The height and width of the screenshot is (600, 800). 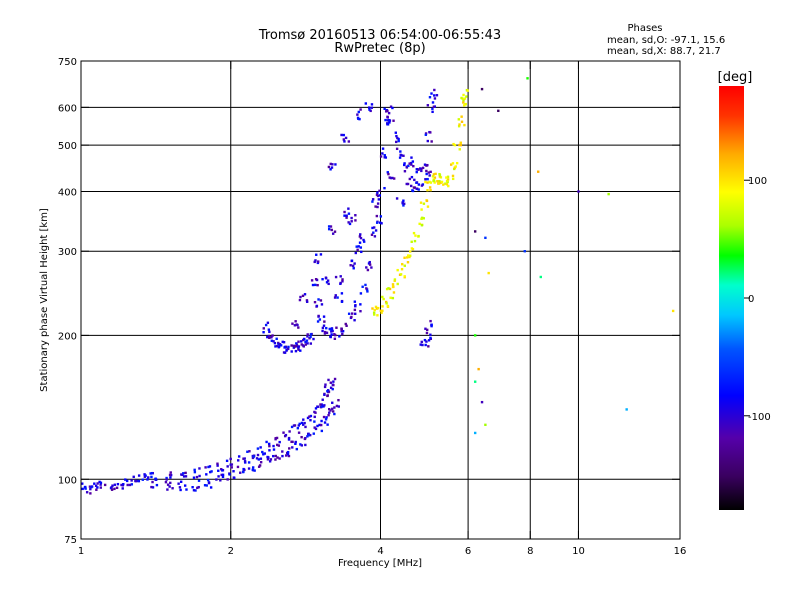 What do you see at coordinates (468, 551) in the screenshot?
I see `x-tick-label: 6` at bounding box center [468, 551].